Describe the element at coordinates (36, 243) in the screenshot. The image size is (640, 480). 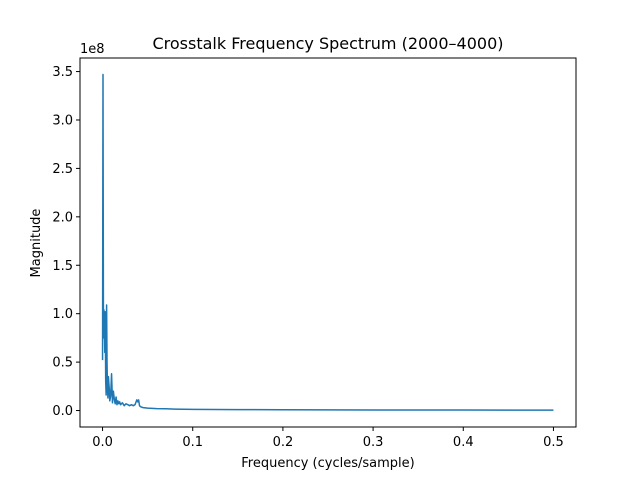
I see `y-axis-label: Magnitude` at that location.